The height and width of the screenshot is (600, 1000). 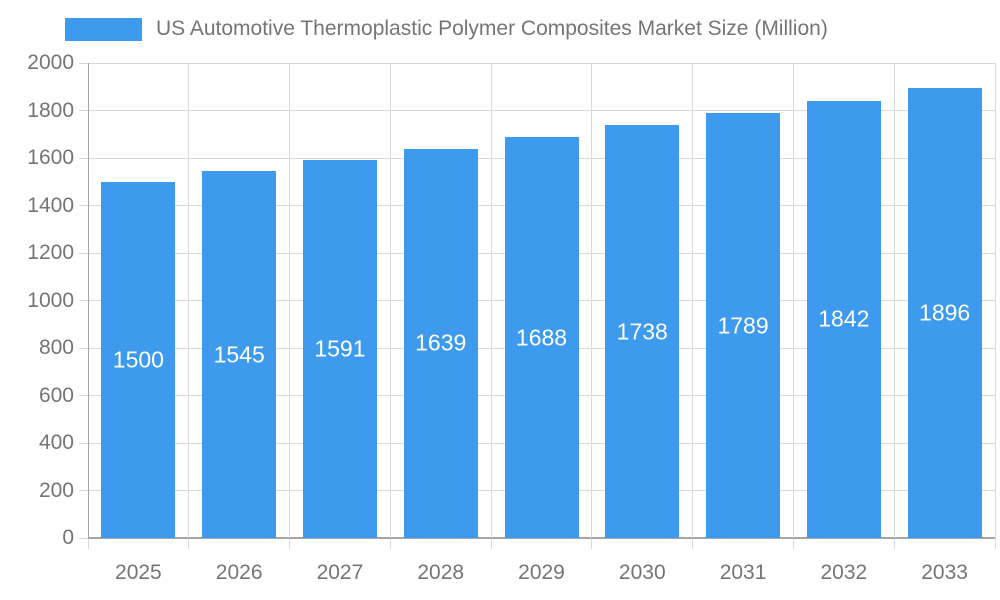 I want to click on bar-value-label: 1789, so click(x=743, y=325).